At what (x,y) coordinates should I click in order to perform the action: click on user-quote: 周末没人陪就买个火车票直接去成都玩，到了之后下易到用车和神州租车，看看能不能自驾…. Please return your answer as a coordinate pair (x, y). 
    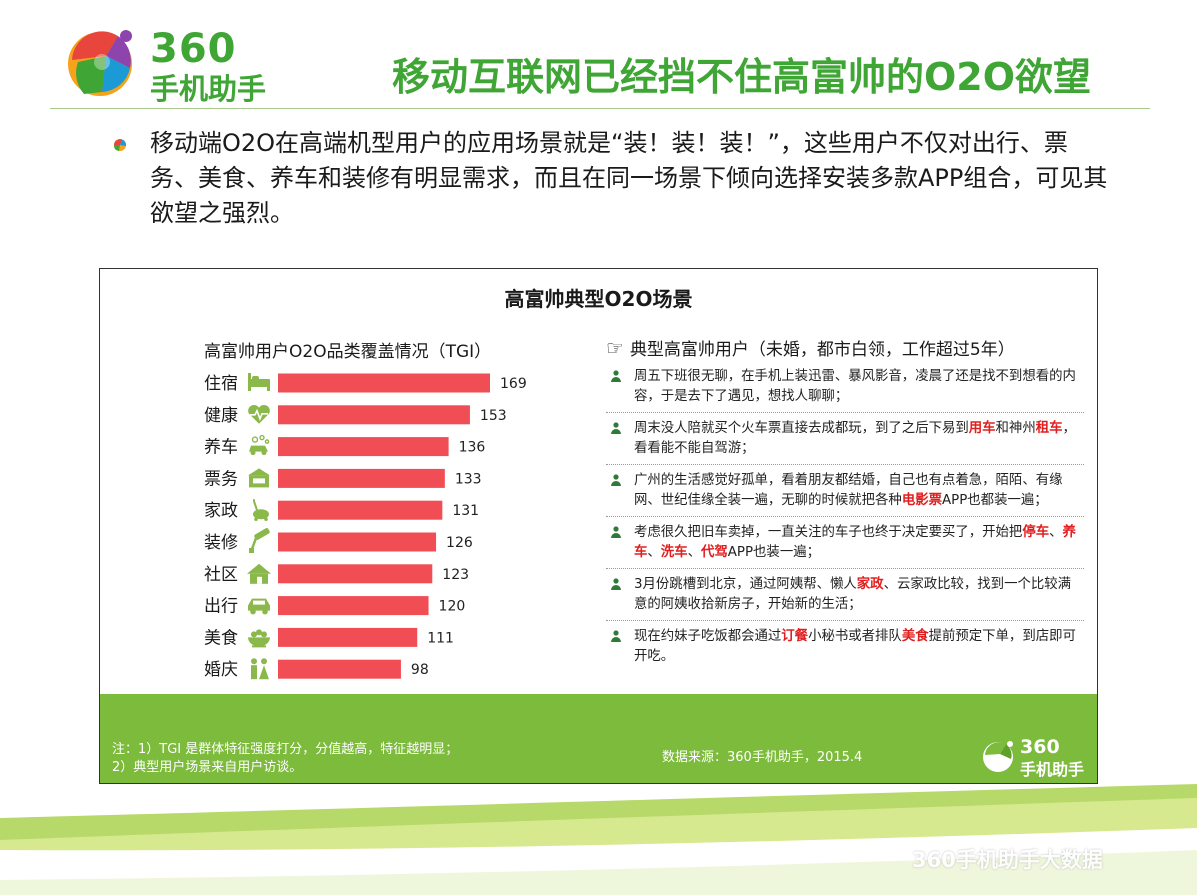
    Looking at the image, I should click on (845, 442).